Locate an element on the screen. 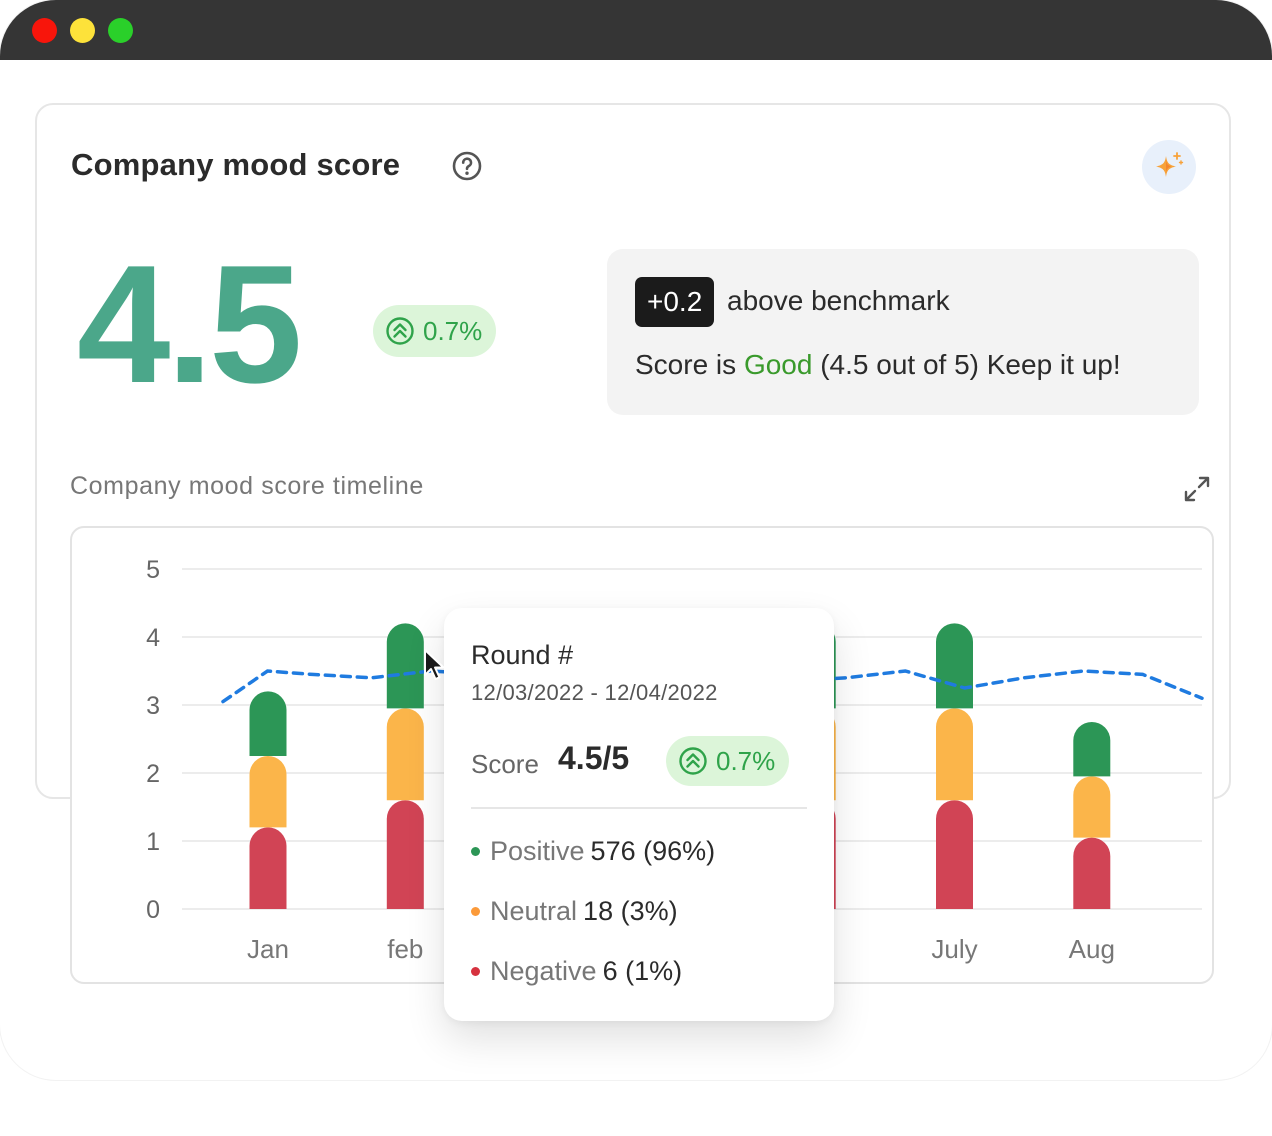 The height and width of the screenshot is (1136, 1272). ai-insights-button is located at coordinates (1169, 167).